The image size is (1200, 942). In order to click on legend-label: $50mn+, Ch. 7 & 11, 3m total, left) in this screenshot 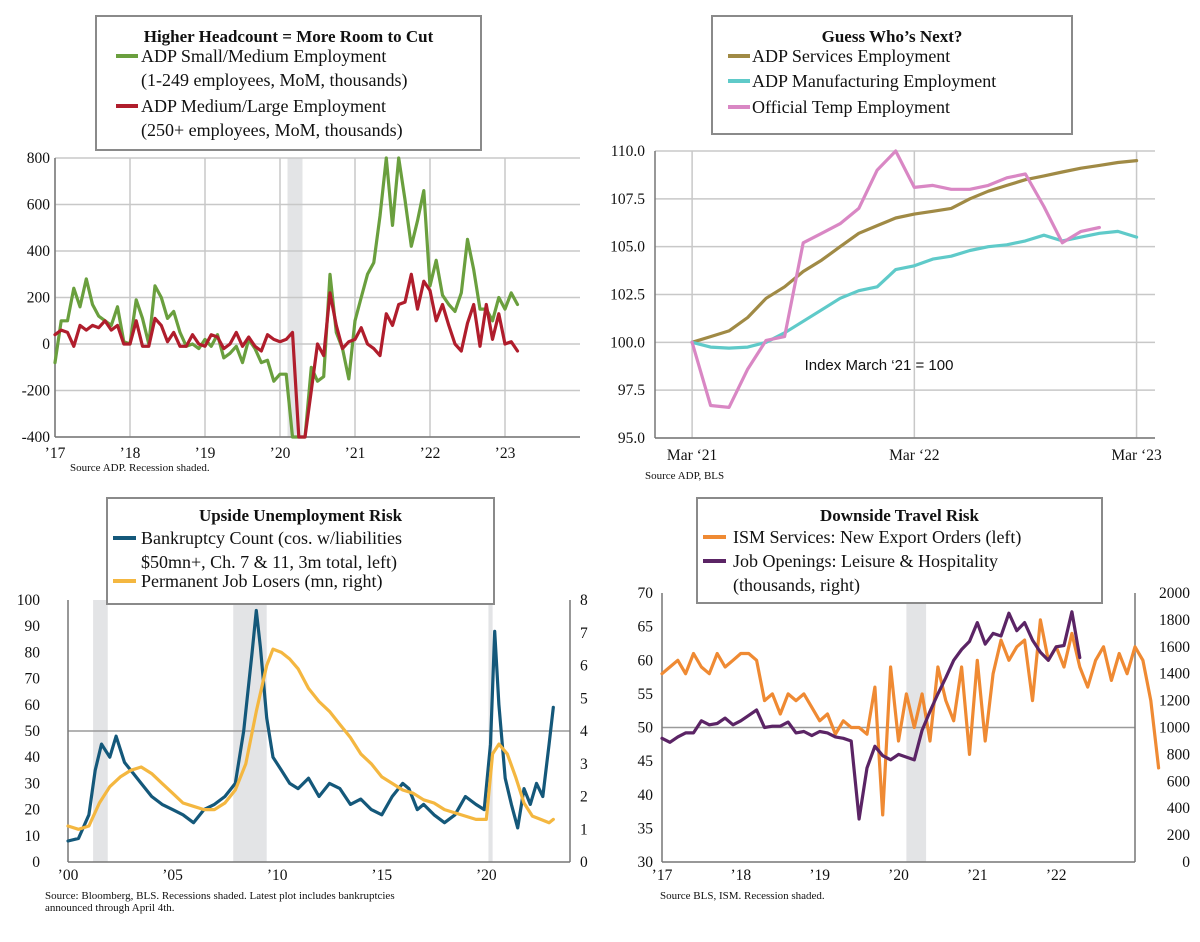, I will do `click(269, 562)`.